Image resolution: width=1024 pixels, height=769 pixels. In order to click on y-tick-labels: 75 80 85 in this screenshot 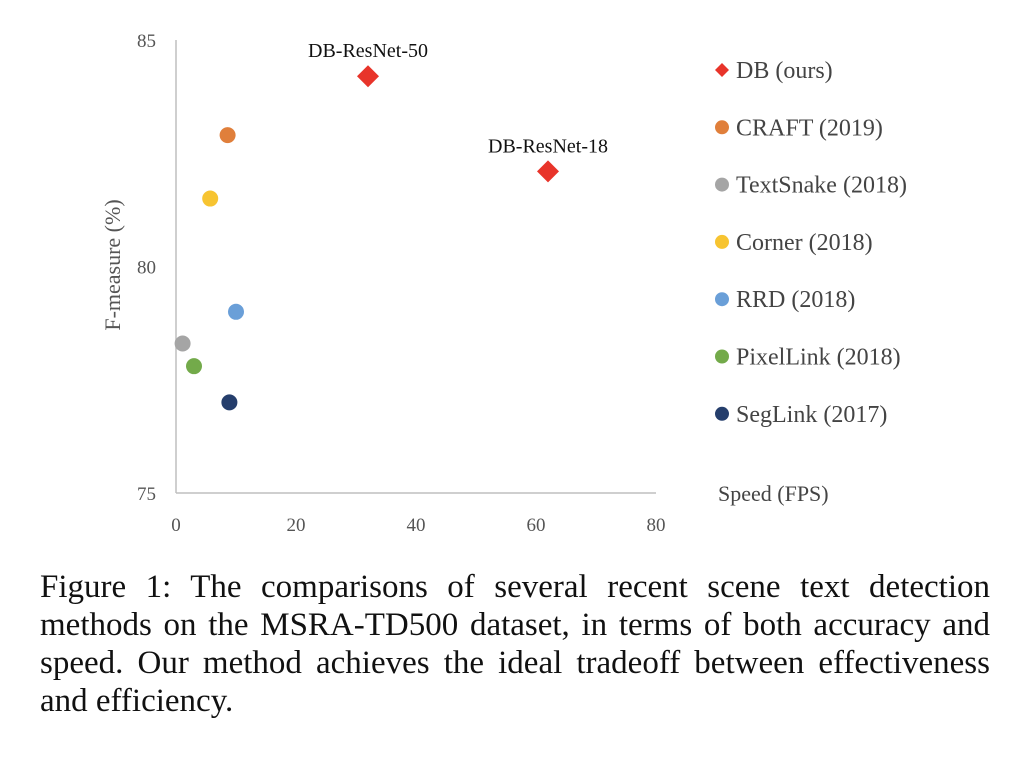, I will do `click(146, 268)`.